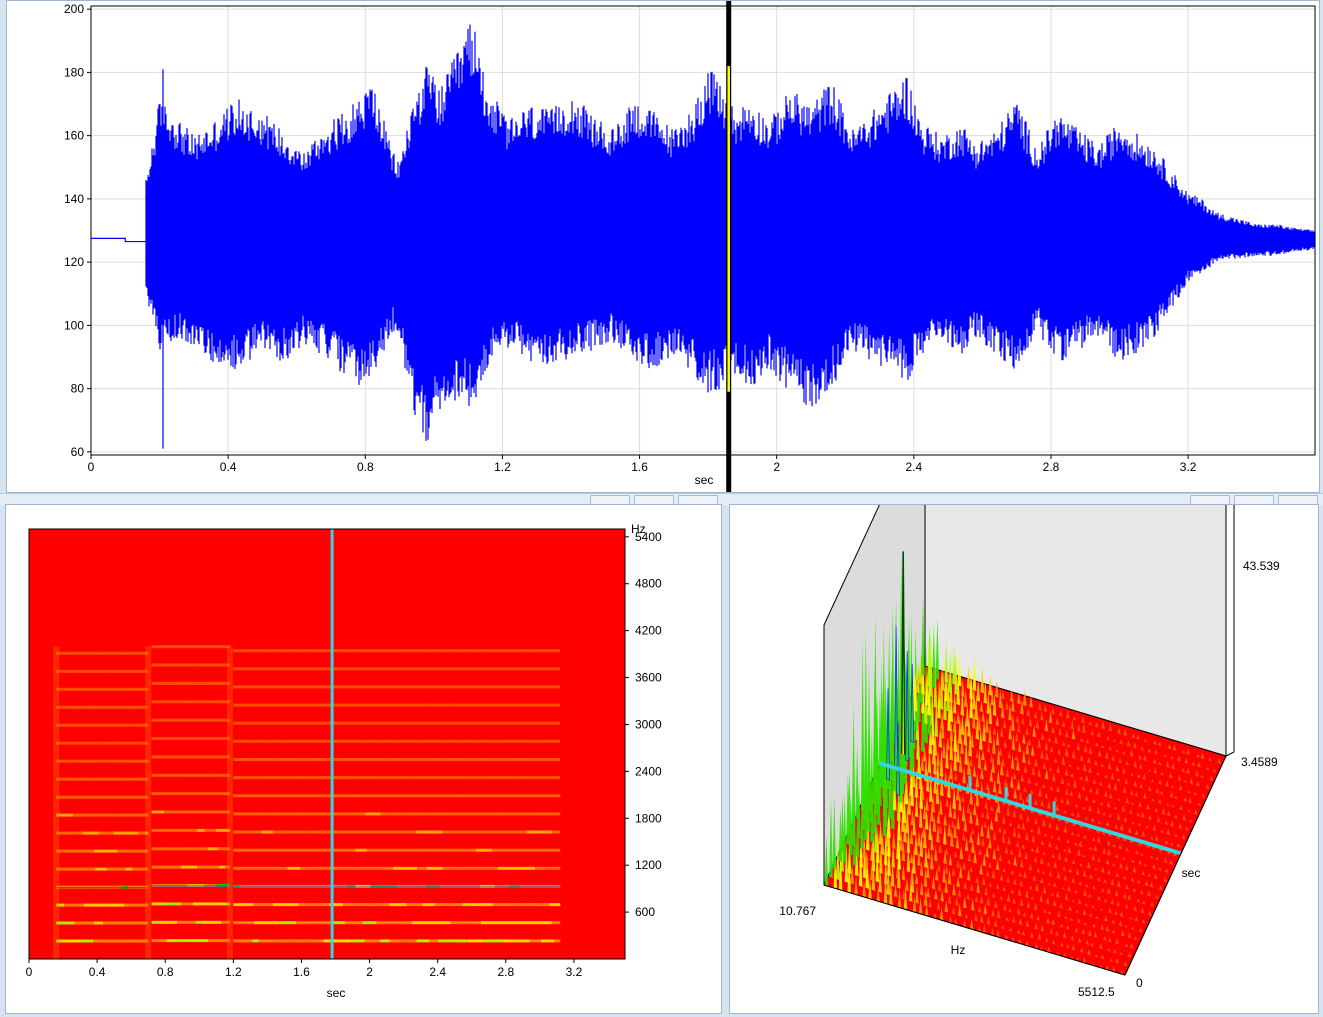 Image resolution: width=1323 pixels, height=1017 pixels. Describe the element at coordinates (74, 325) in the screenshot. I see `y-tick-label: 100` at that location.